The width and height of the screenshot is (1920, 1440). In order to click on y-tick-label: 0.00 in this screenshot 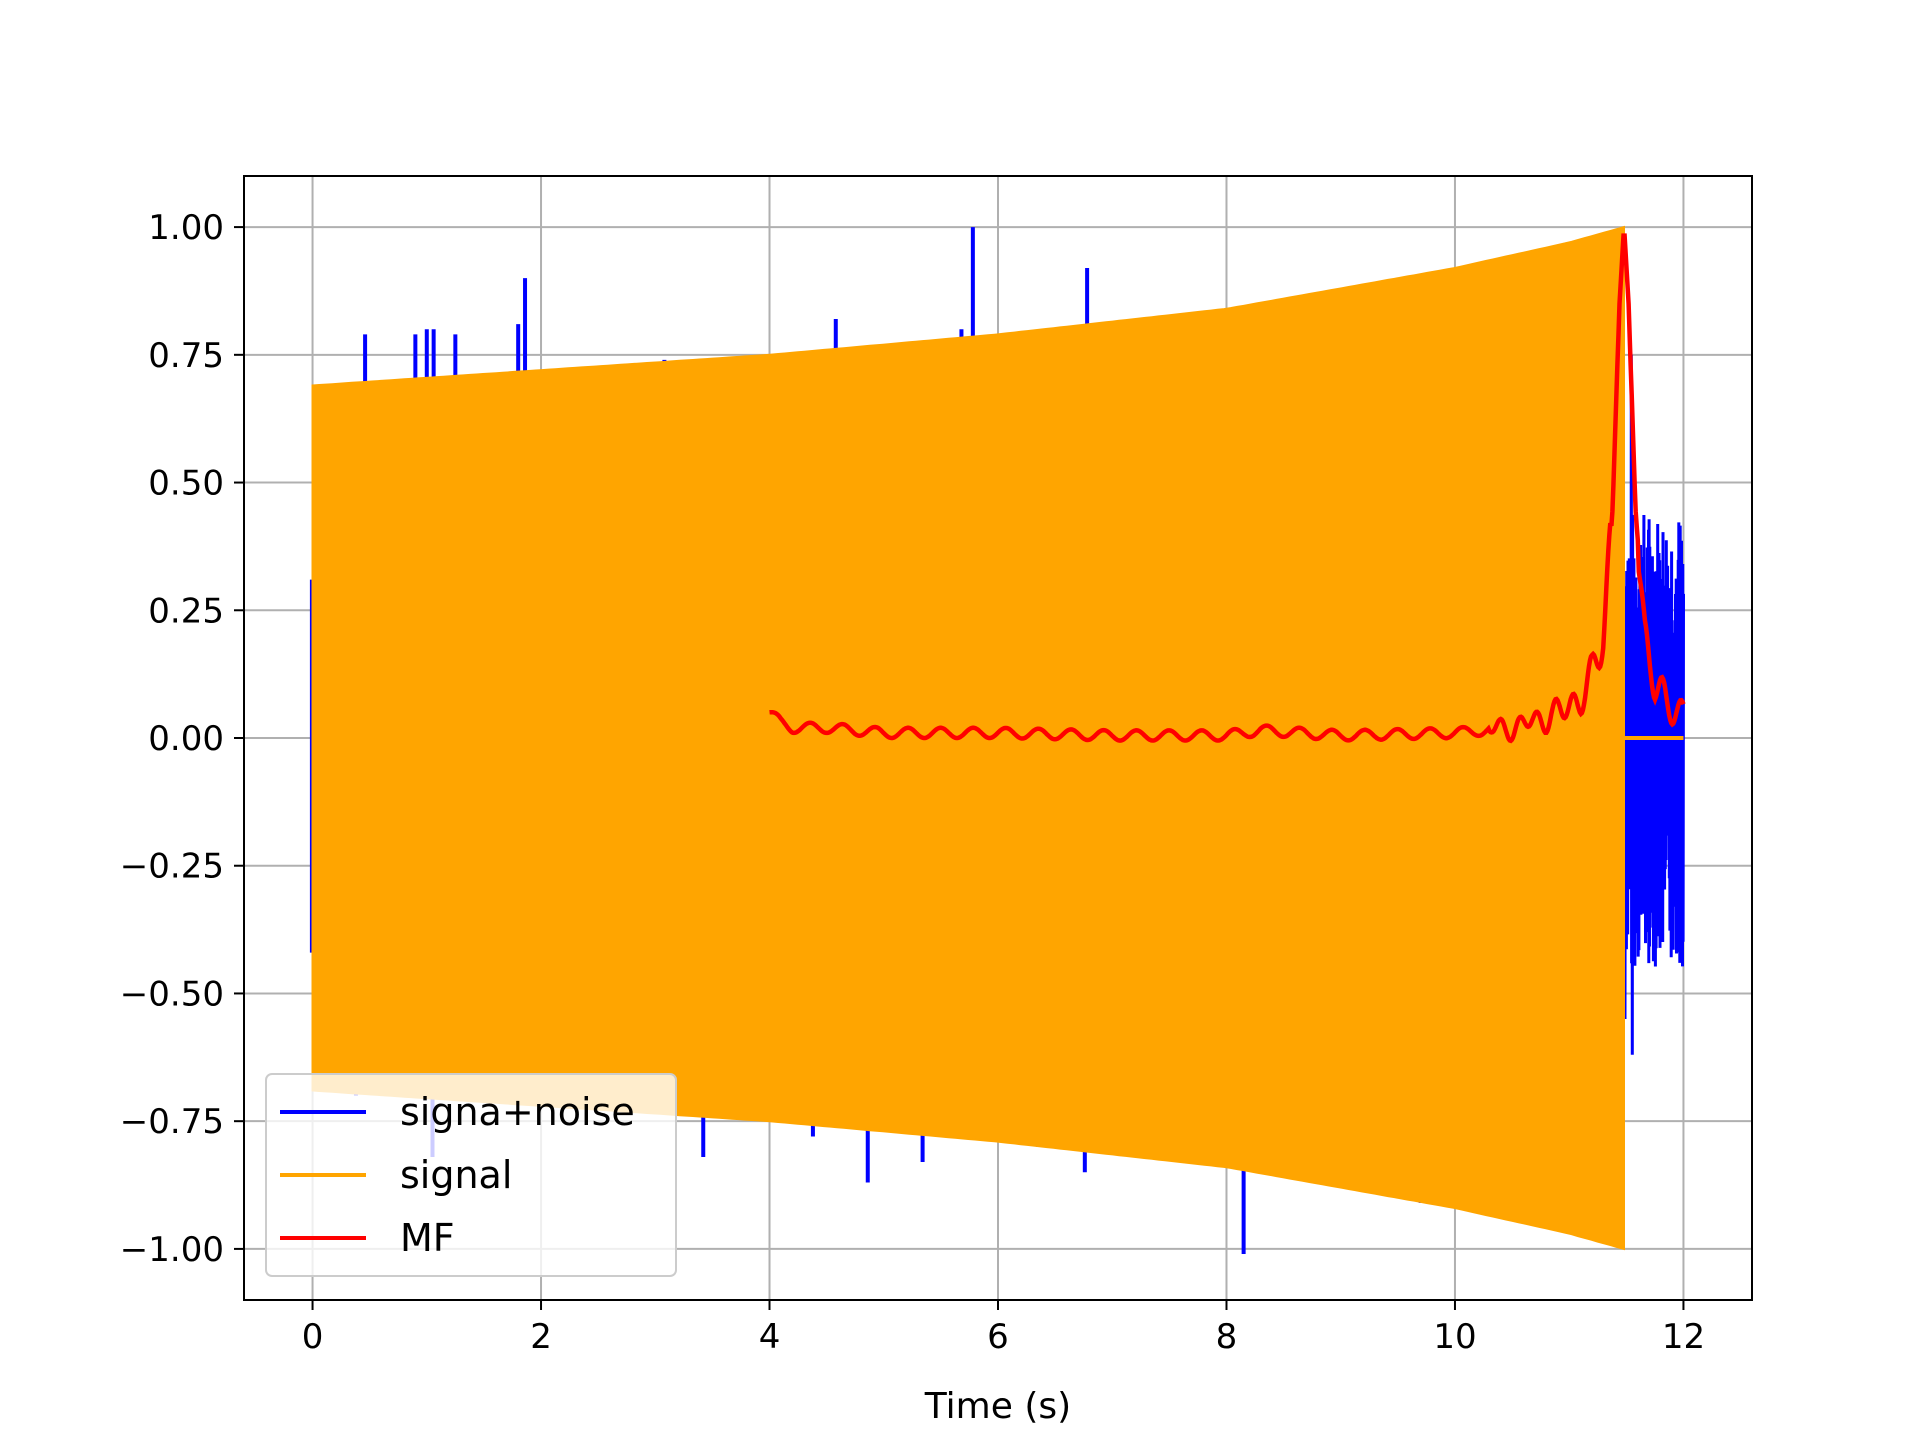, I will do `click(186, 739)`.